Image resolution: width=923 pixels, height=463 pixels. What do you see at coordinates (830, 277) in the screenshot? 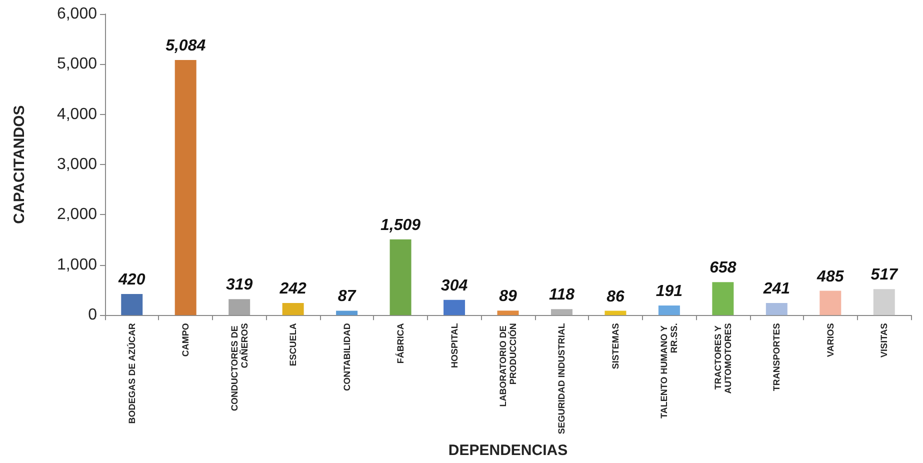
I see `data-label: 485` at bounding box center [830, 277].